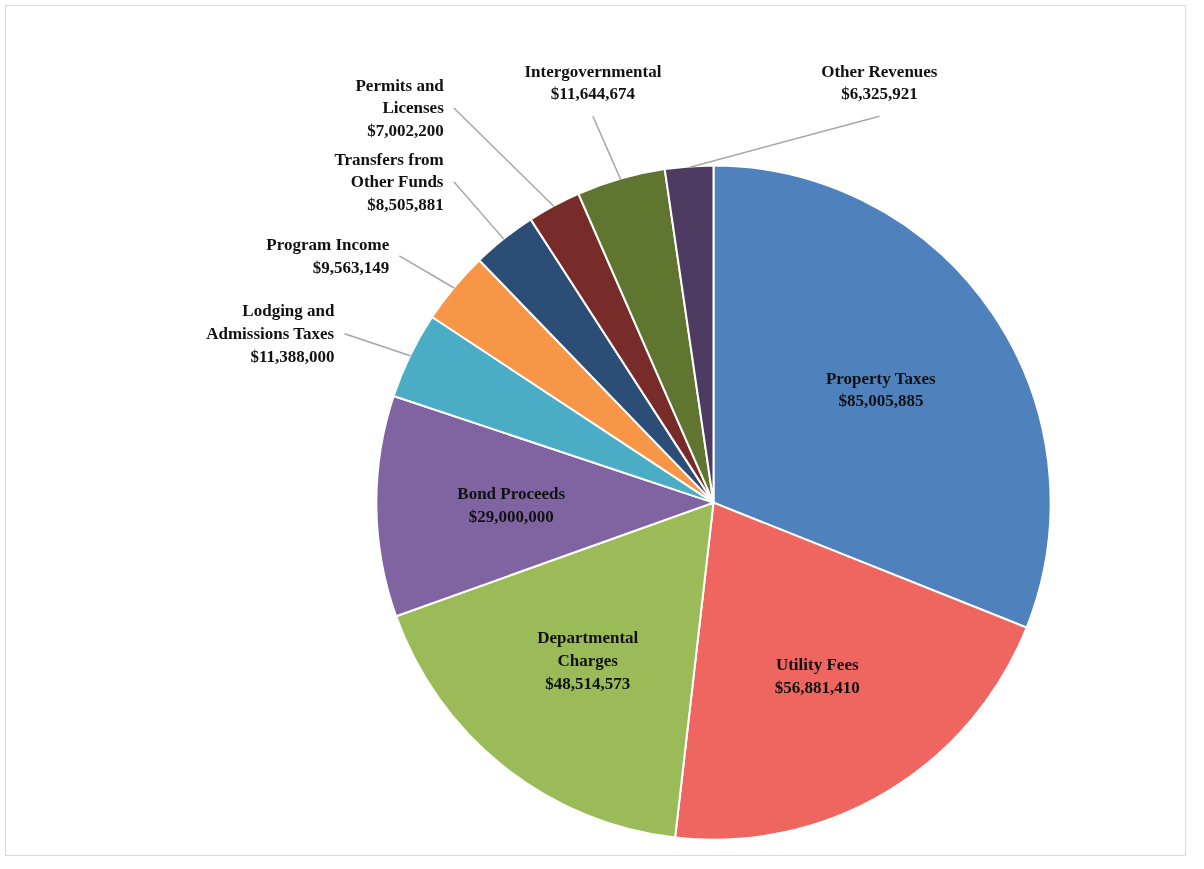 The image size is (1204, 869). What do you see at coordinates (588, 683) in the screenshot?
I see `data-label: $48,514,573` at bounding box center [588, 683].